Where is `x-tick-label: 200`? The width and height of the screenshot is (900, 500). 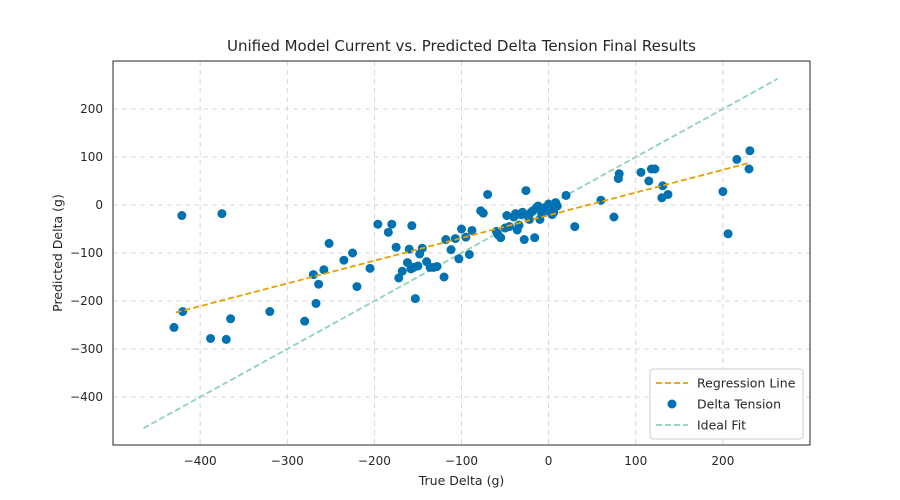
x-tick-label: 200 is located at coordinates (722, 461).